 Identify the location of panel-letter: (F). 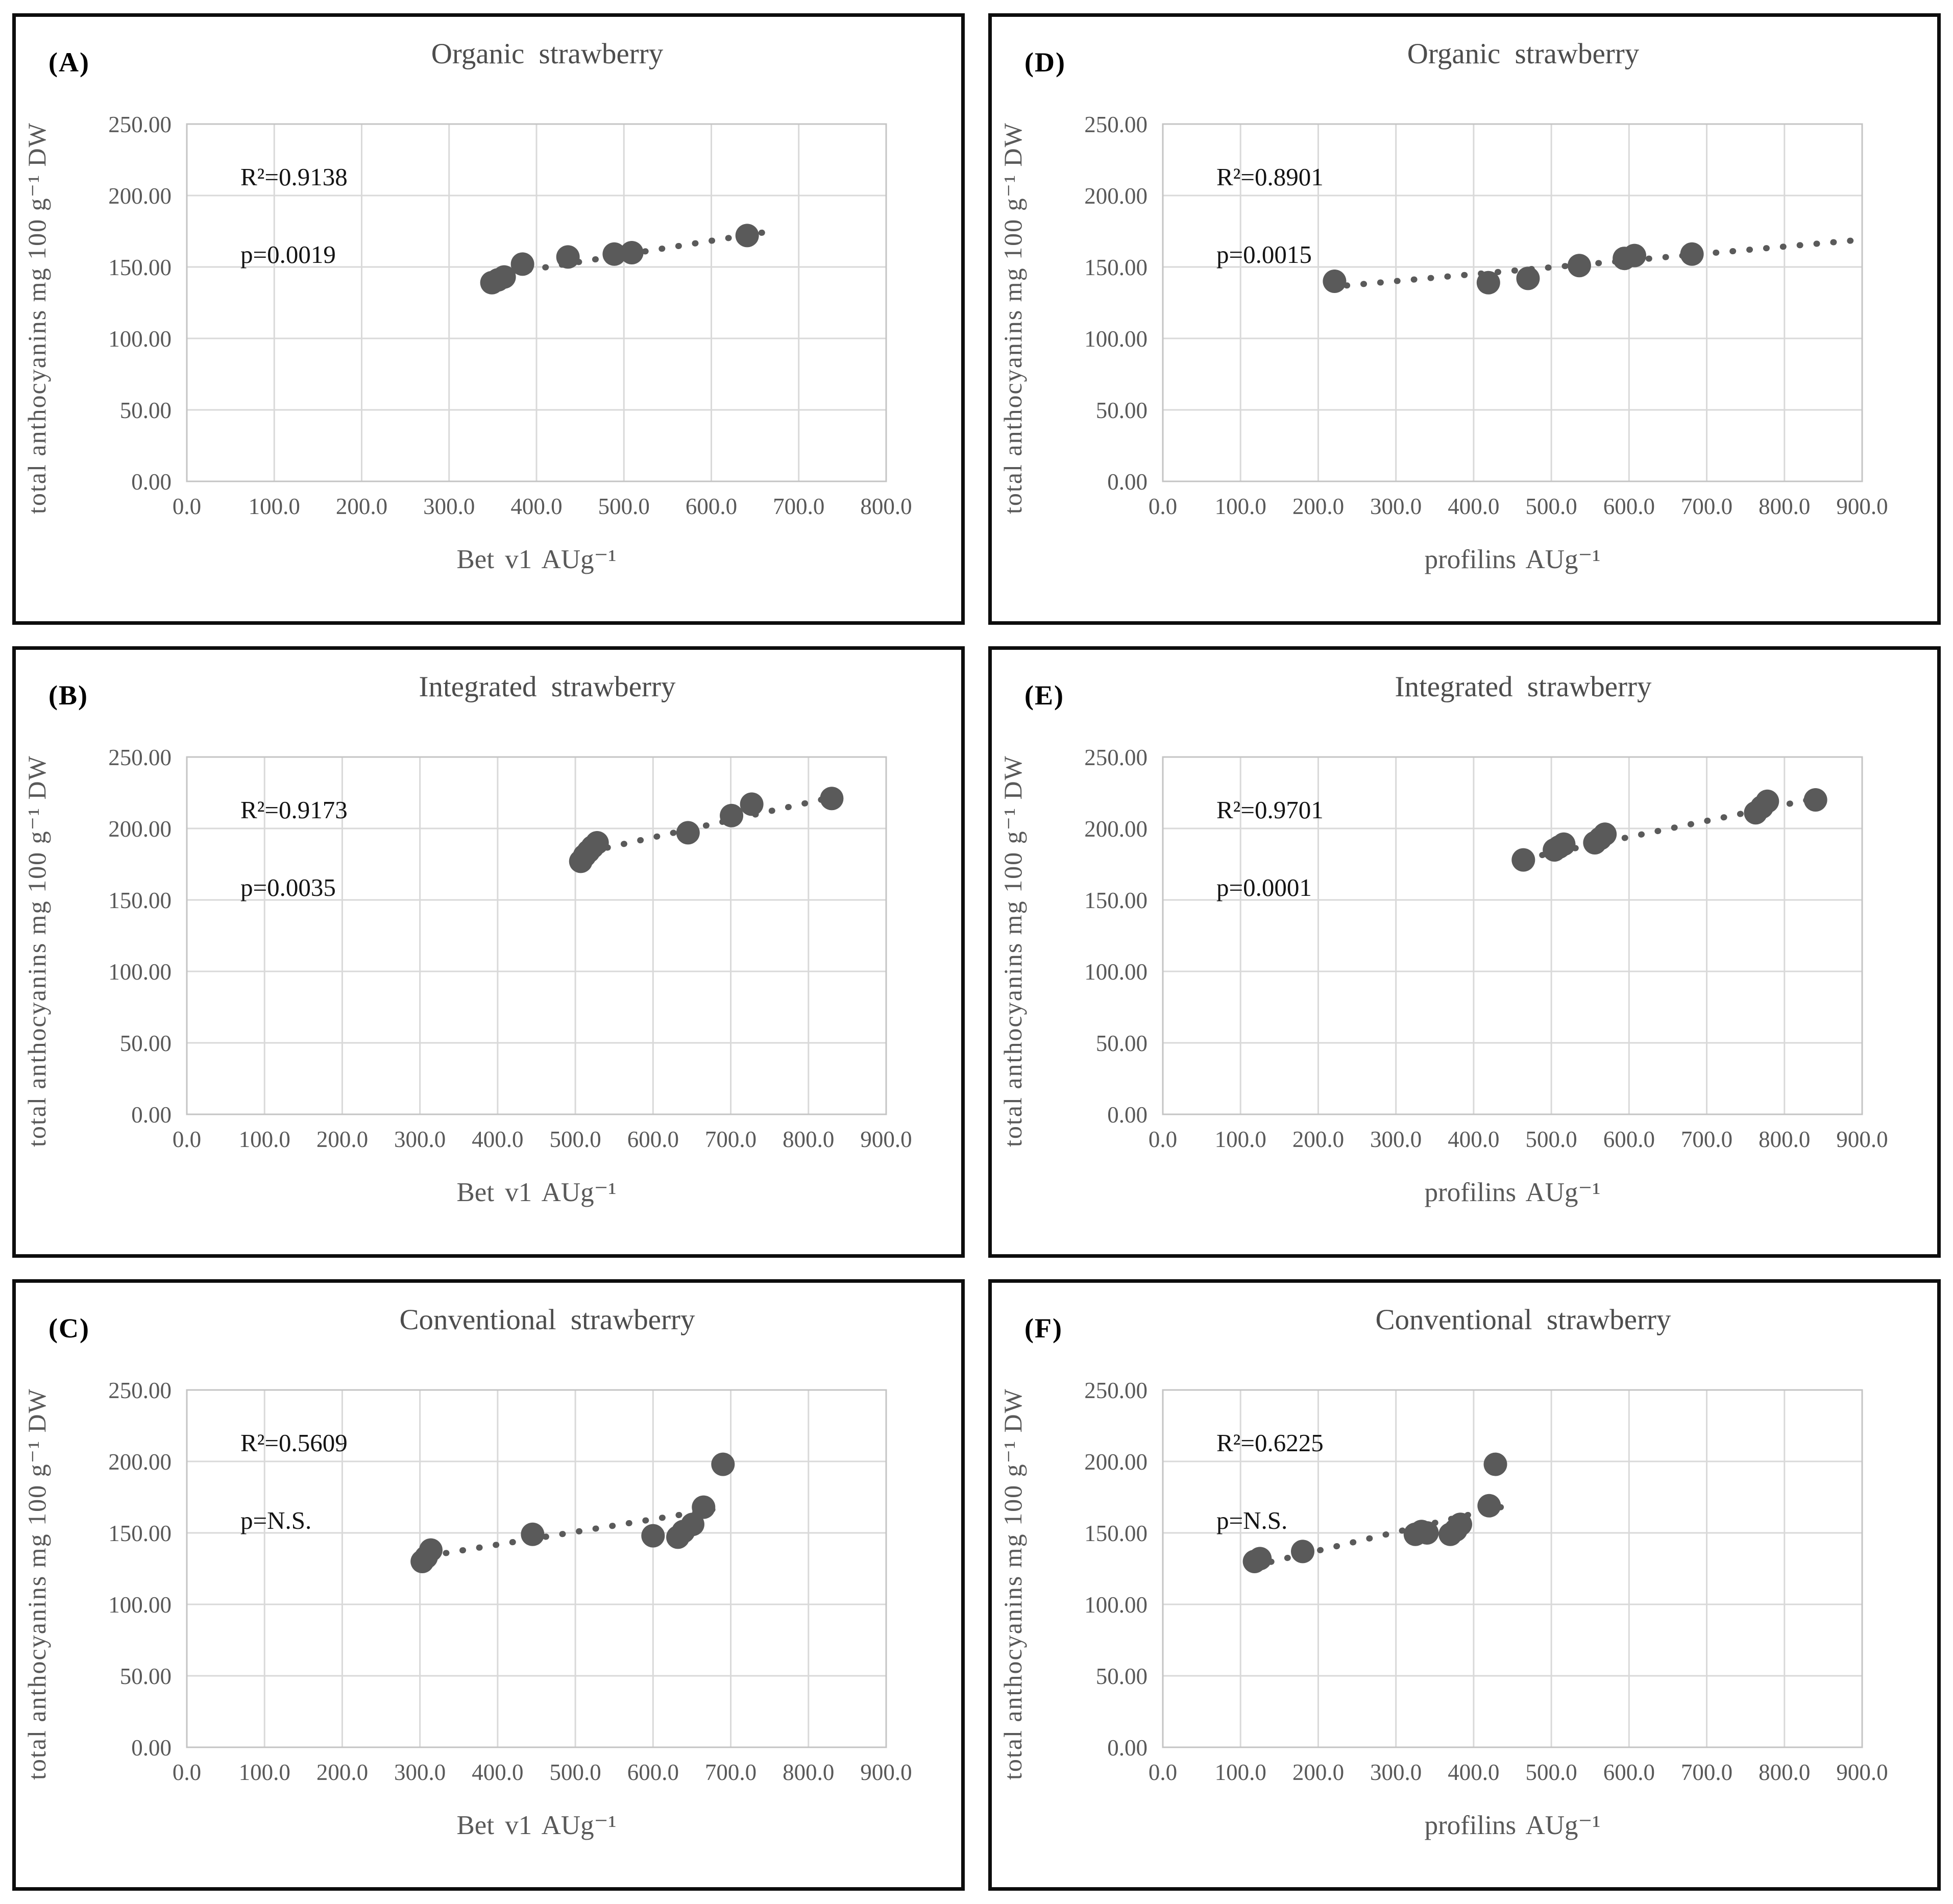
(1043, 1328).